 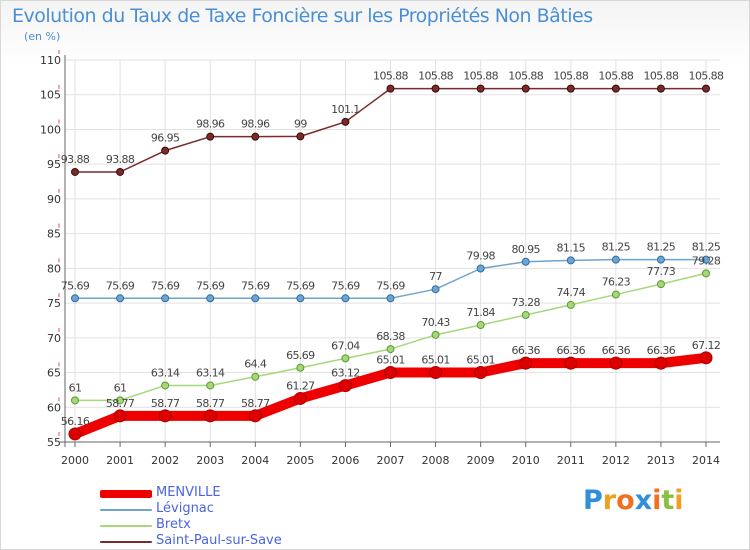 I want to click on data-label: 96.95, so click(x=165, y=138).